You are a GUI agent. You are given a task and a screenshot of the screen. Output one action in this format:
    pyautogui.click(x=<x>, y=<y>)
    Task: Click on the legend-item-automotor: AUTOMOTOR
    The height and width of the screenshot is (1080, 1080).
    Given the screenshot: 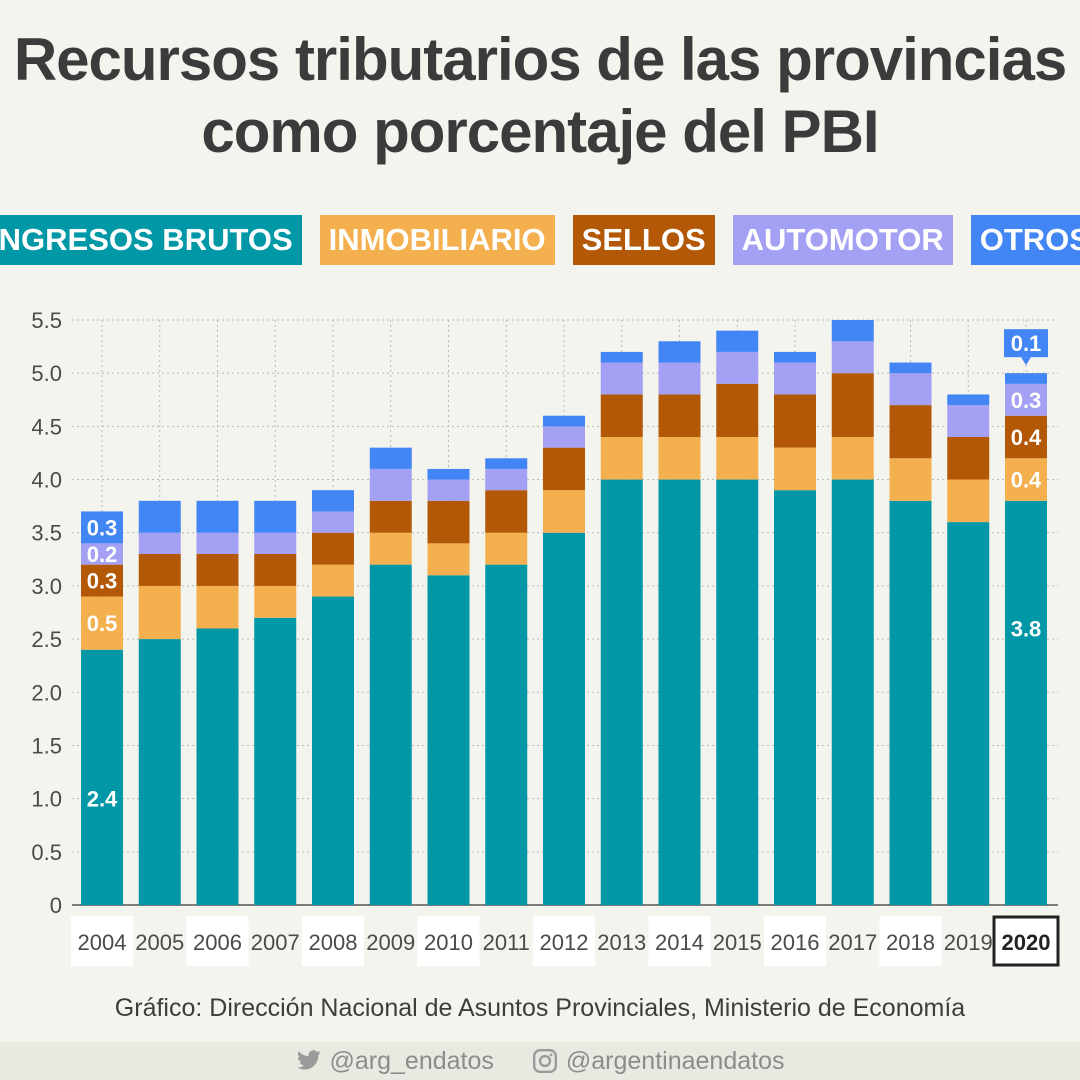 What is the action you would take?
    pyautogui.click(x=842, y=240)
    